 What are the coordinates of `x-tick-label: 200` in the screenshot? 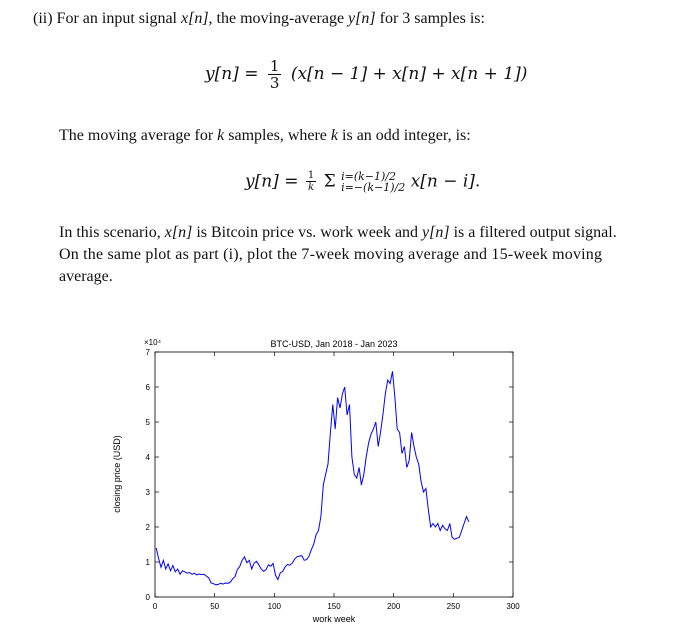 It's located at (394, 606).